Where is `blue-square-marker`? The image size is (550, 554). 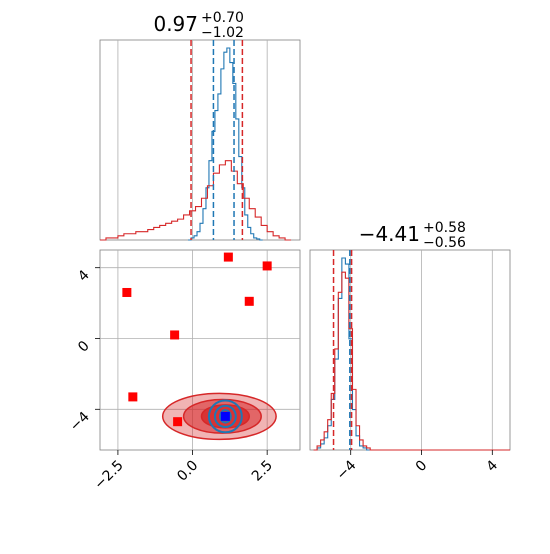
blue-square-marker is located at coordinates (225, 416).